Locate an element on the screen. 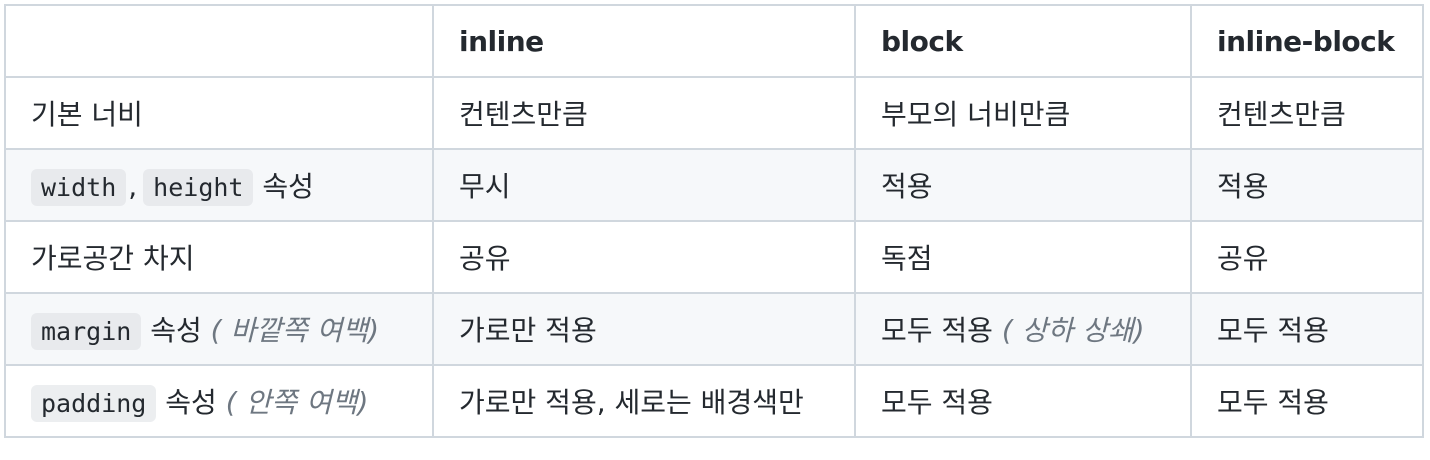 The image size is (1430, 460). header-inline-block: inline-block is located at coordinates (1307, 41).